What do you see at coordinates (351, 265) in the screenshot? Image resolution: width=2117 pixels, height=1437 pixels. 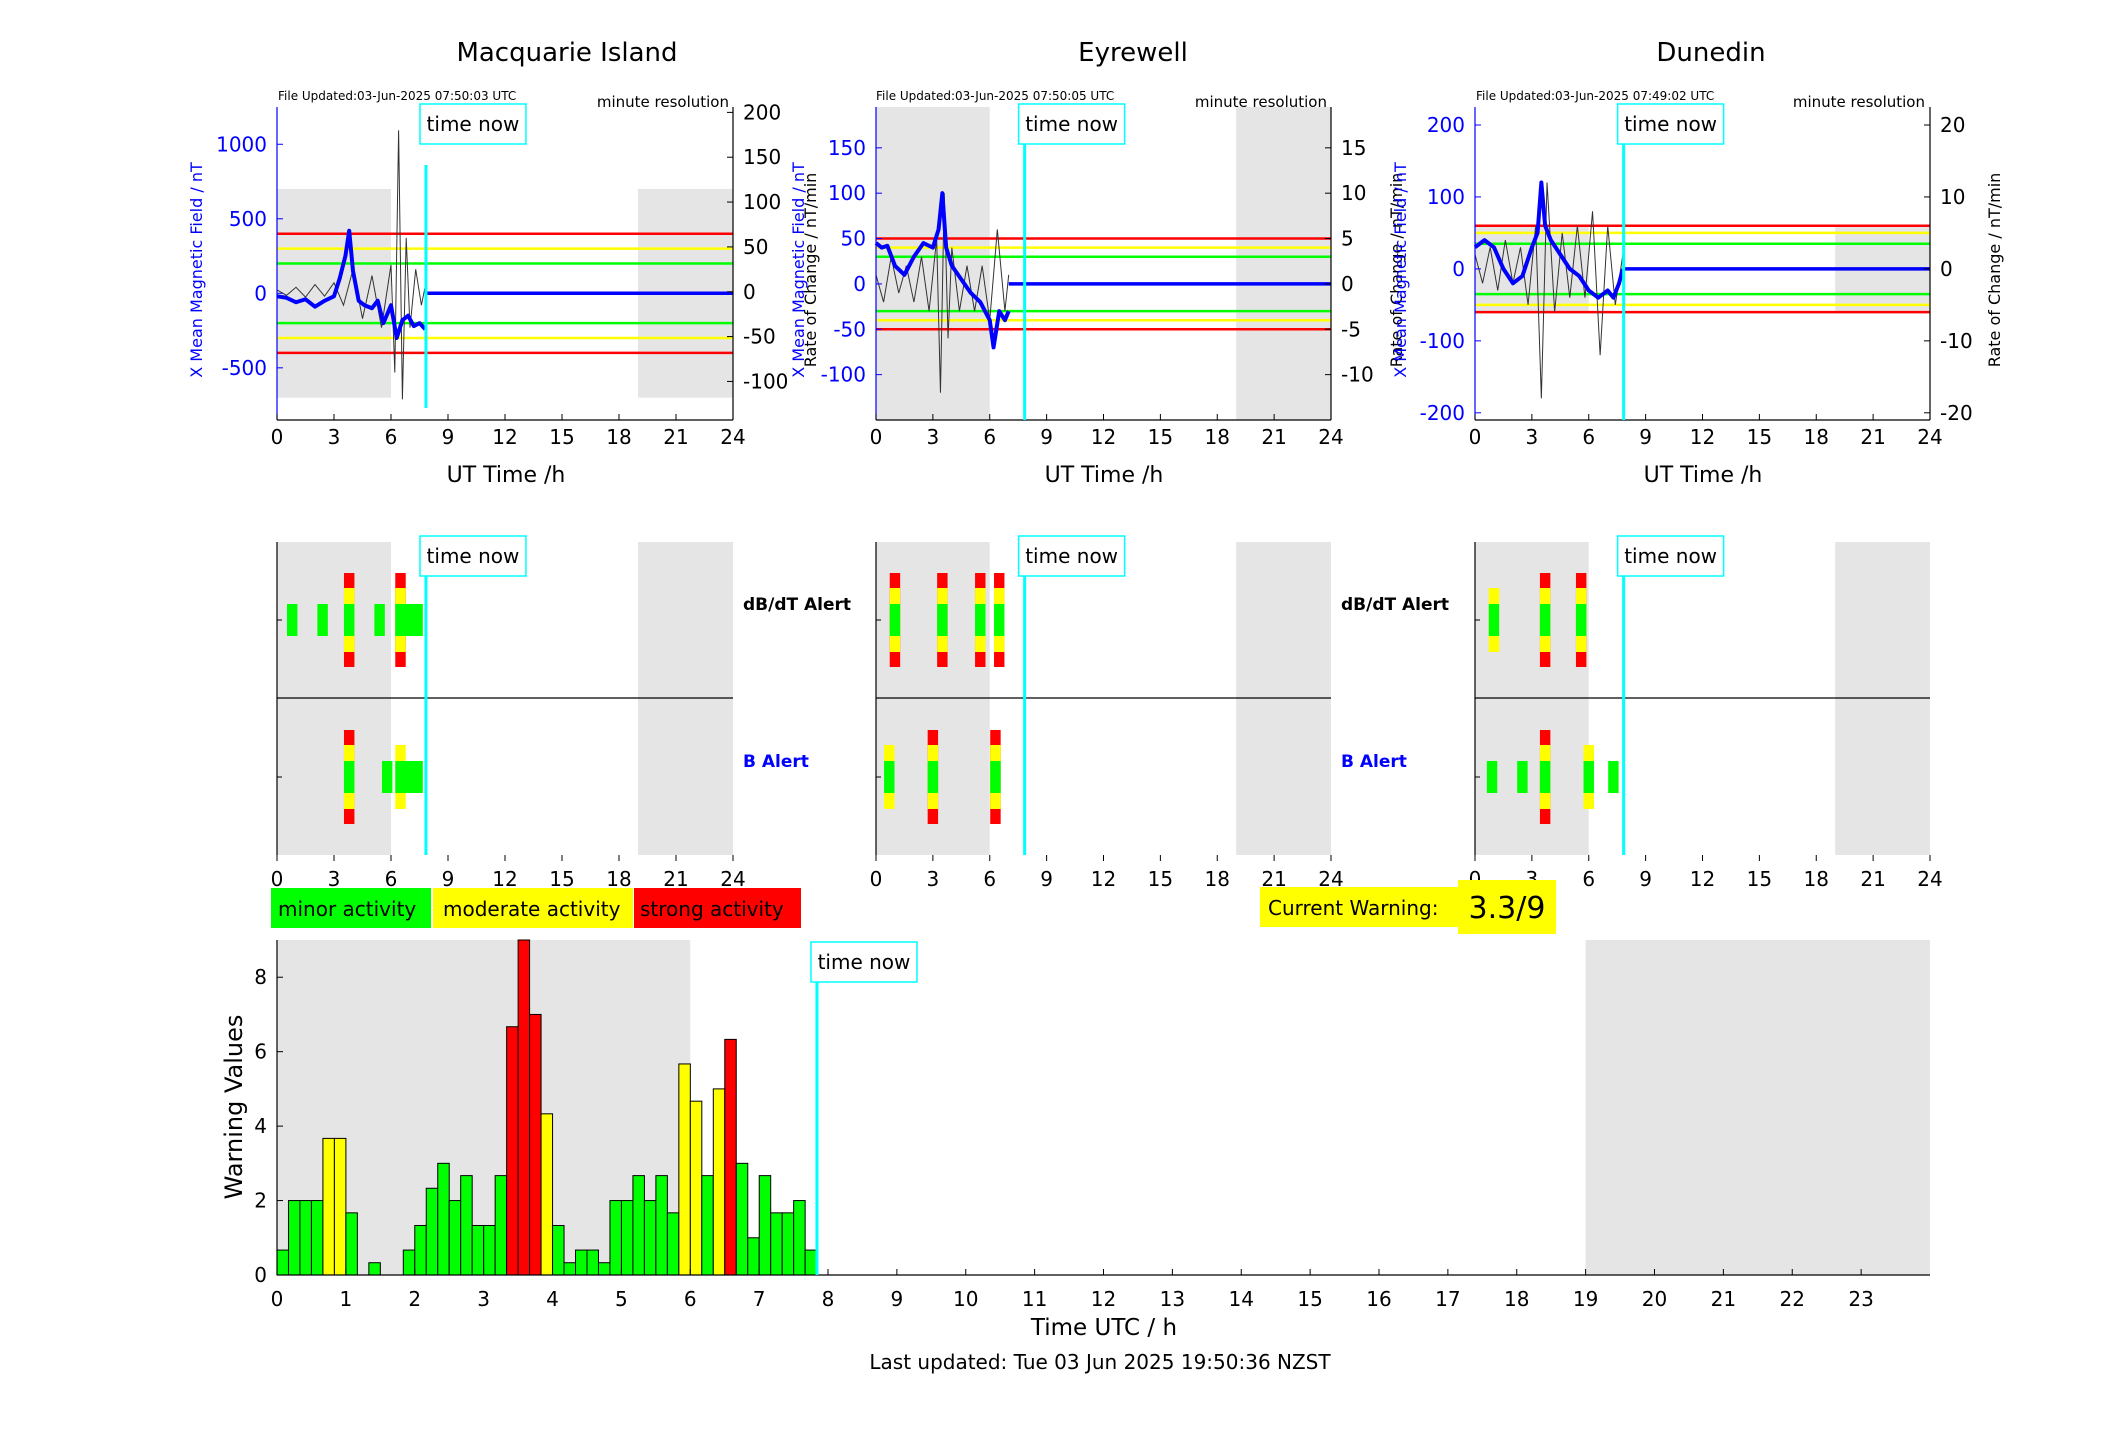 I see `rate-of-change-line` at bounding box center [351, 265].